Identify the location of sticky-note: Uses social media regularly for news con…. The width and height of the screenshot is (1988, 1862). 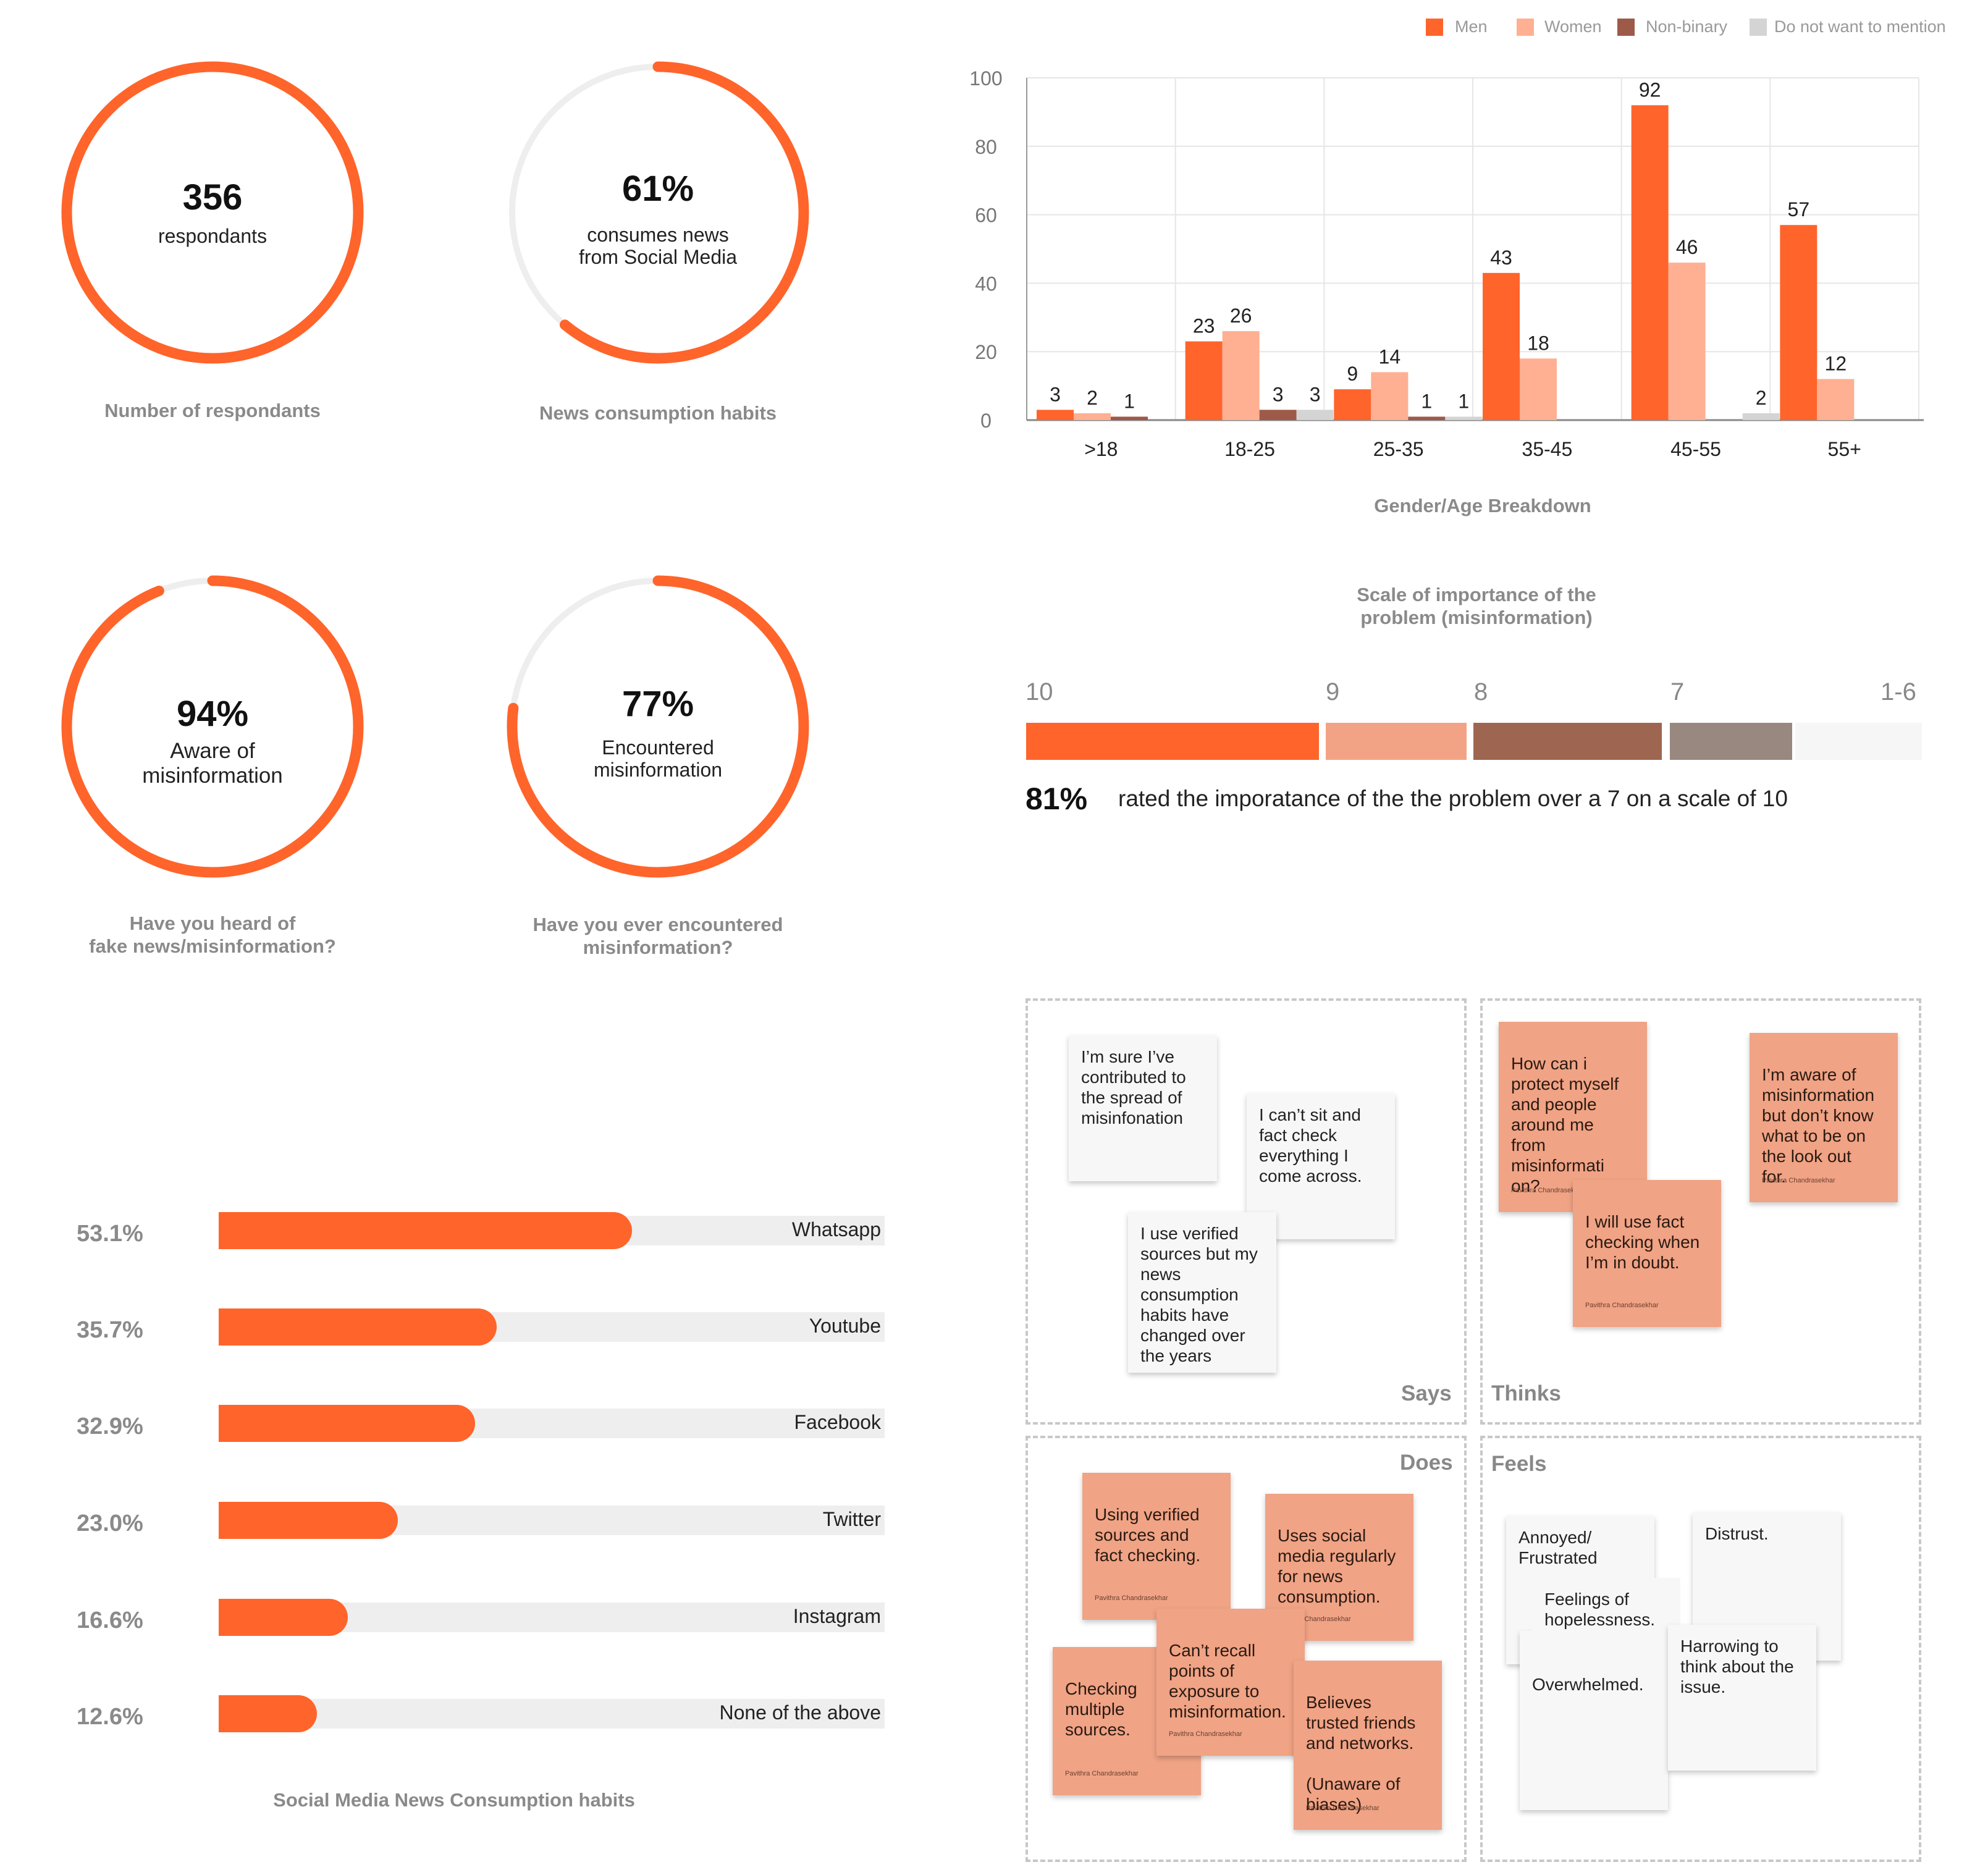
(1339, 1568).